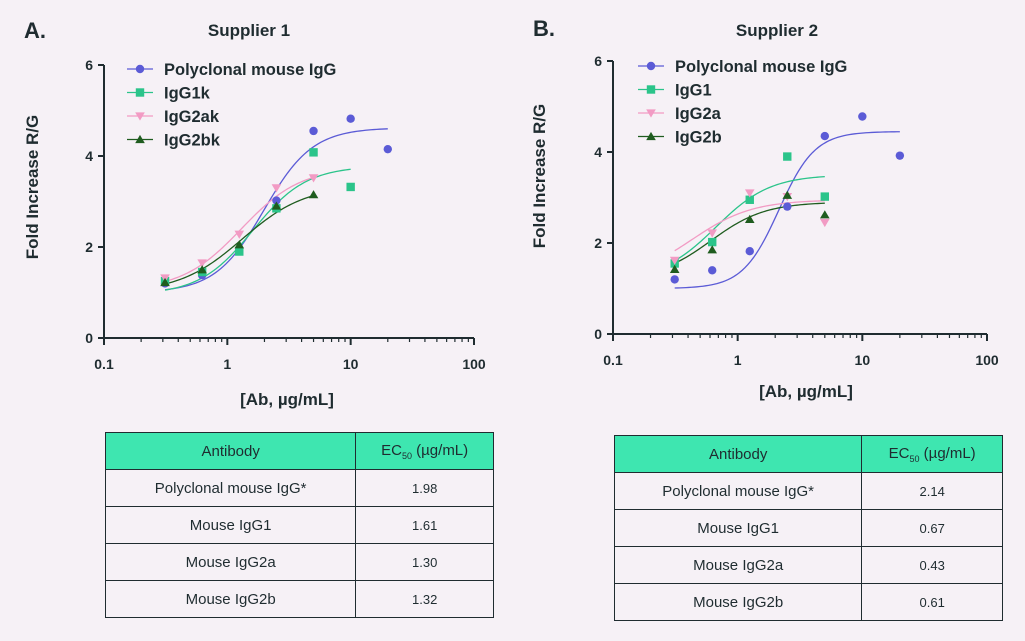 This screenshot has width=1025, height=641. Describe the element at coordinates (749, 226) in the screenshot. I see `fit-curve-igg2a` at that location.